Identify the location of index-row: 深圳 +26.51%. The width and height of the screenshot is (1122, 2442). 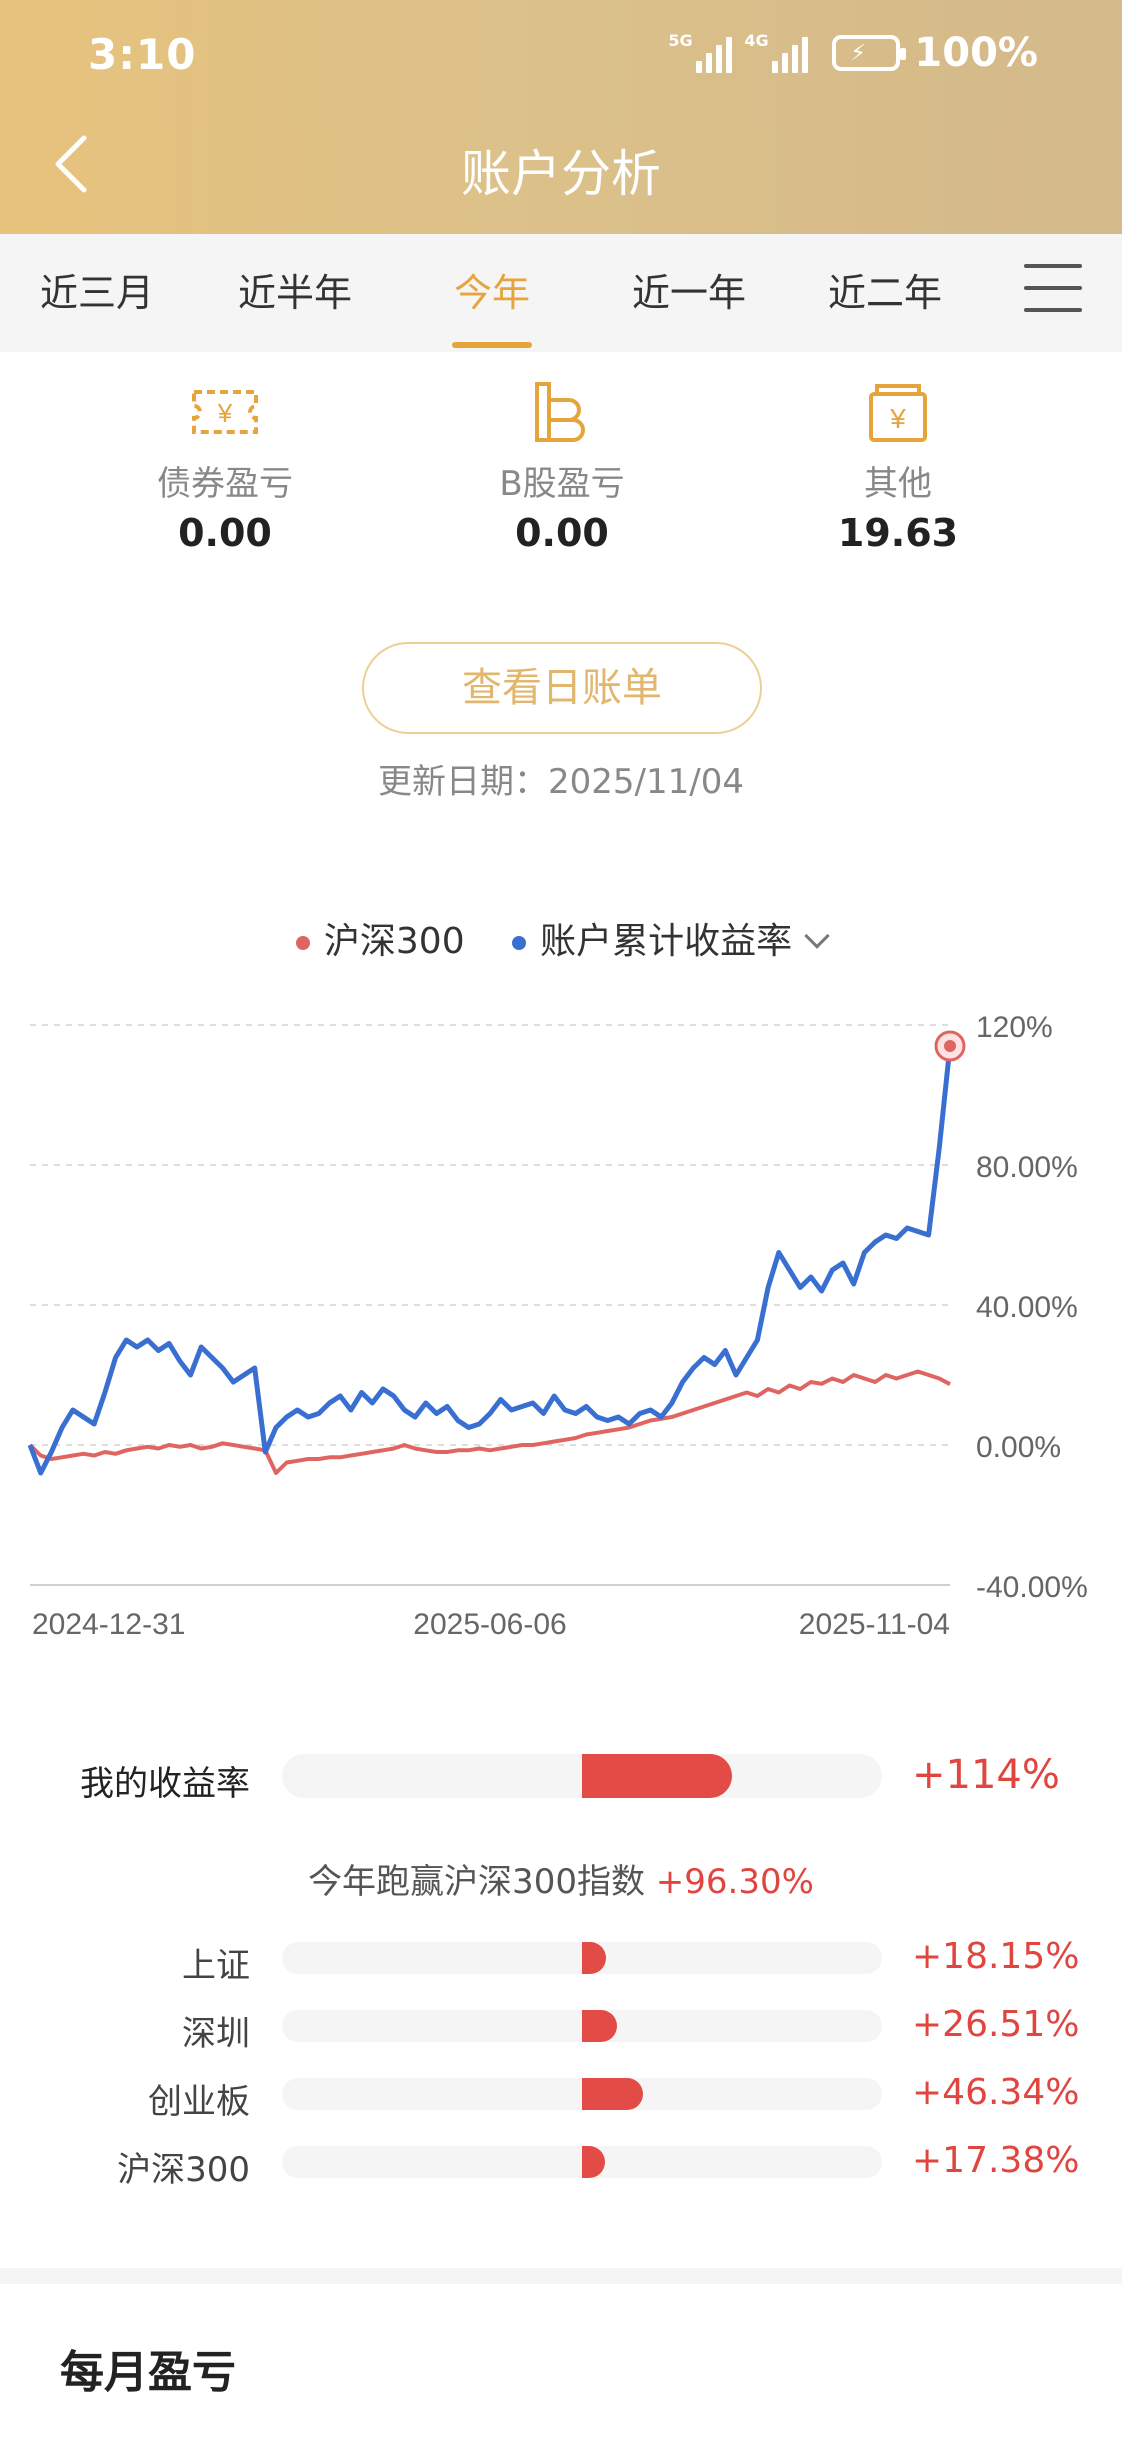
(561, 2028).